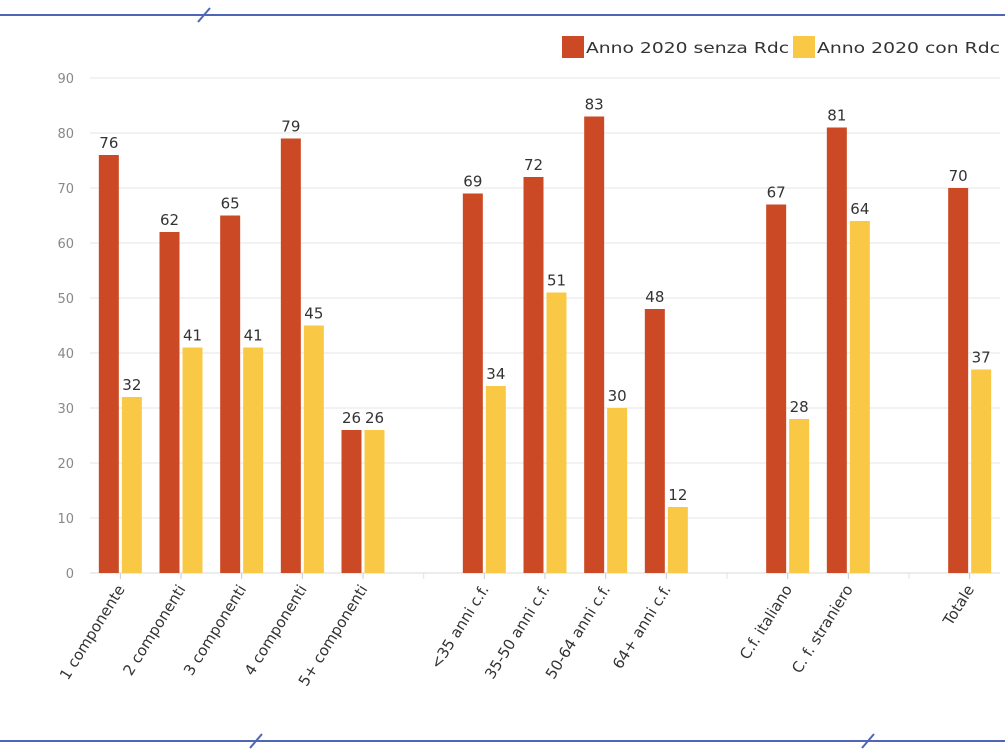  What do you see at coordinates (313, 314) in the screenshot?
I see `data-label: 45` at bounding box center [313, 314].